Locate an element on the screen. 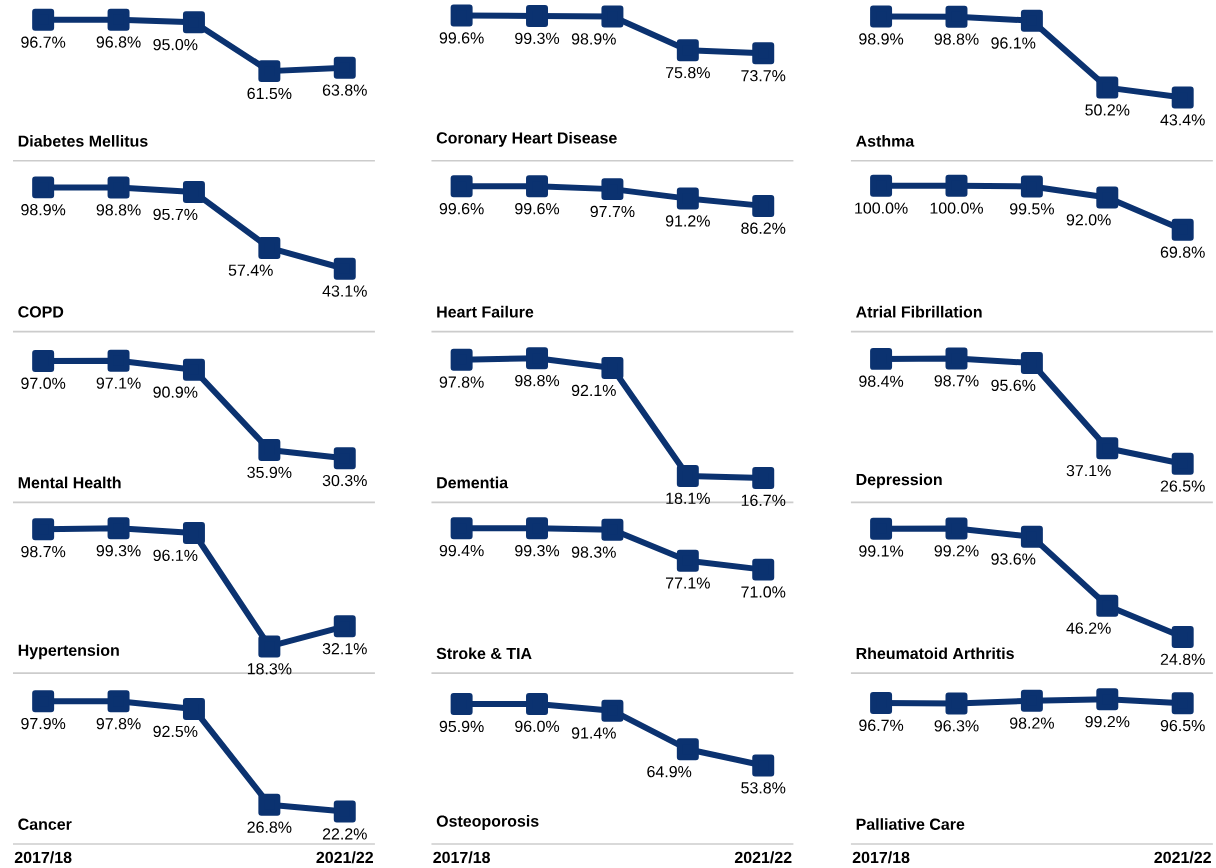 The width and height of the screenshot is (1216, 868). data-label: 96.3% is located at coordinates (956, 726).